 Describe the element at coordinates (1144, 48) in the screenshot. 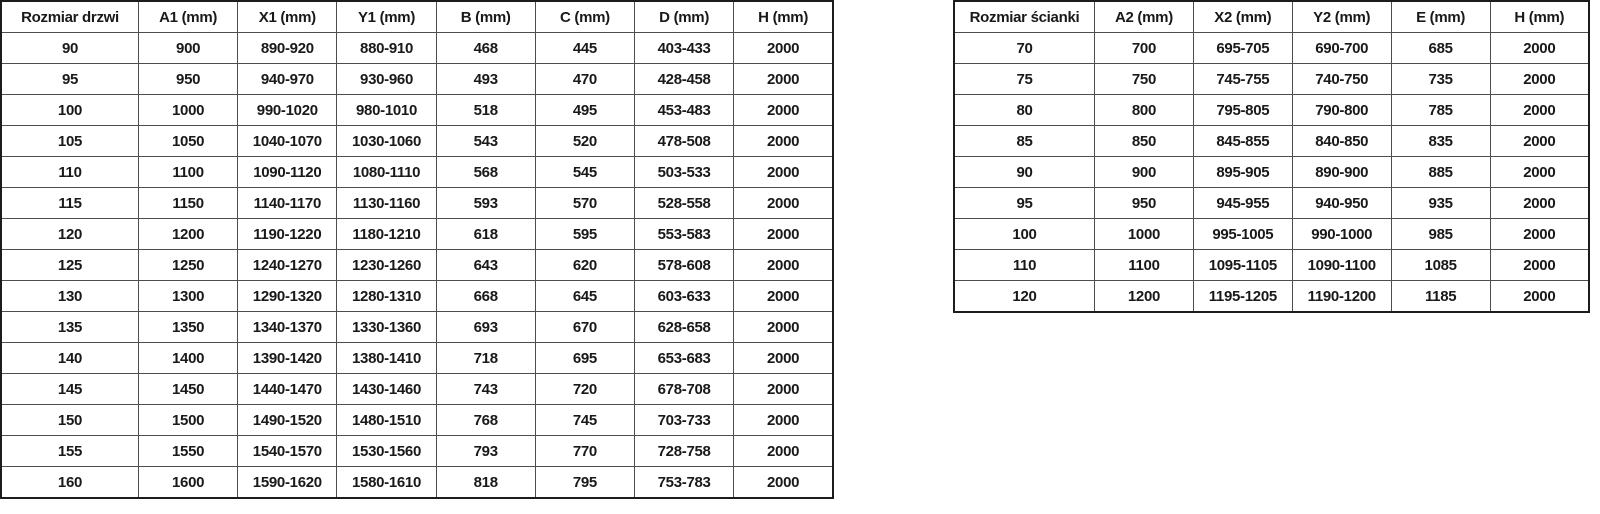

I see `table-cell: 700` at that location.